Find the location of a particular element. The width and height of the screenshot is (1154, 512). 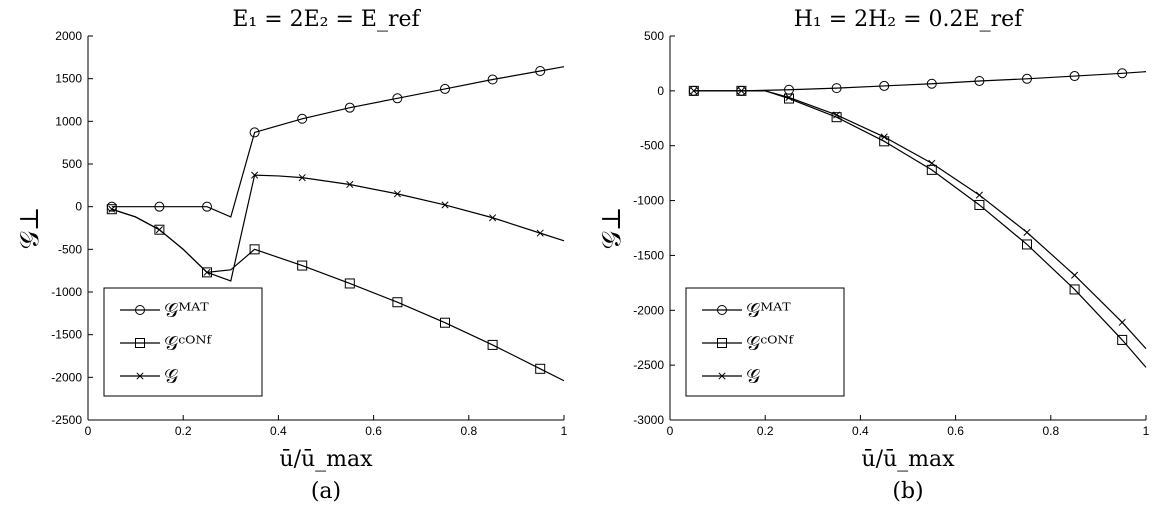

y-tick-label: 1000 is located at coordinates (68, 121).